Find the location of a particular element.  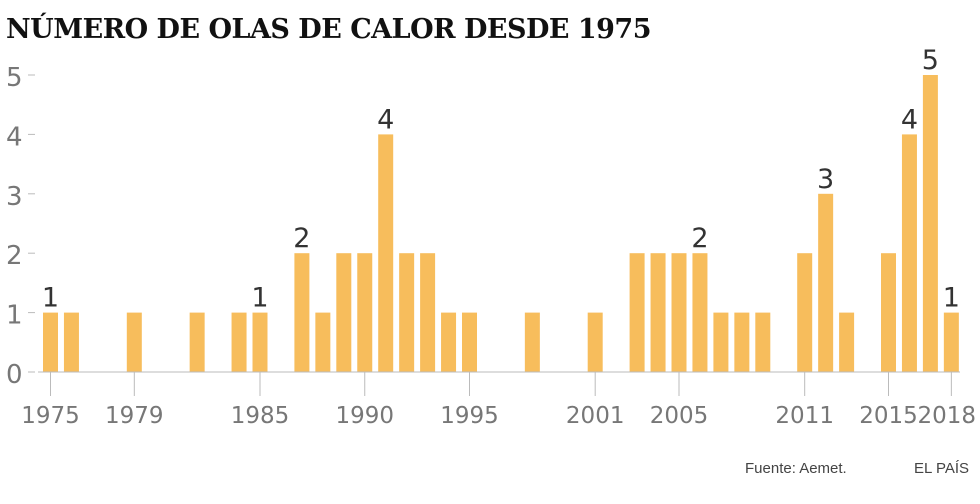

y-tick-label: 3 is located at coordinates (14, 197).